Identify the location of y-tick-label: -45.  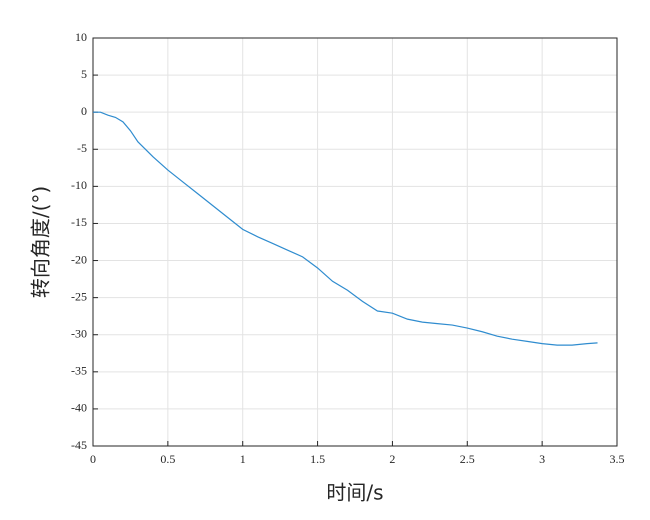
(79, 445).